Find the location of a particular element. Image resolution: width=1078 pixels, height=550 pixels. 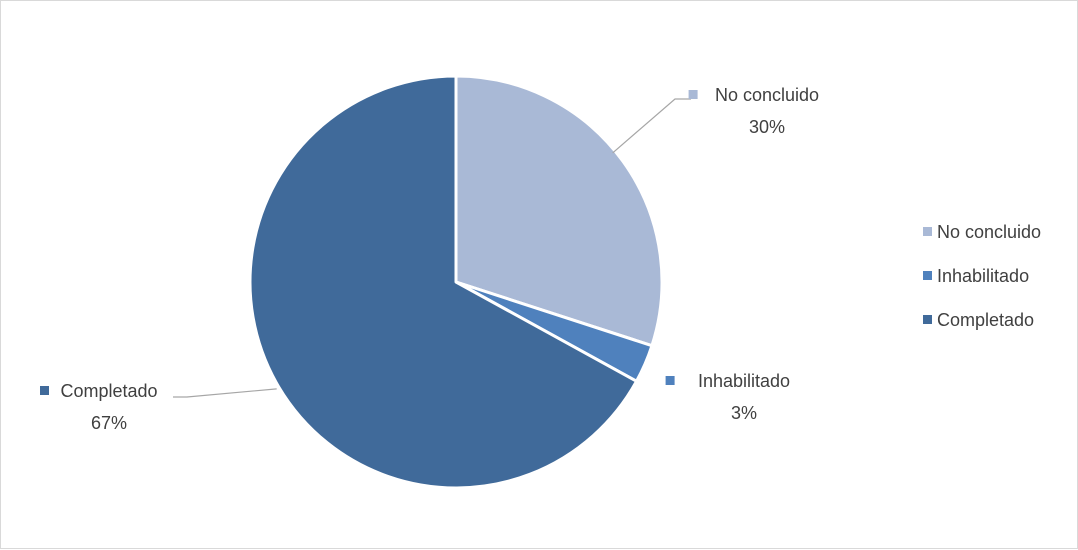

data-label-name-inhabilitado: Inhabilitado is located at coordinates (744, 381).